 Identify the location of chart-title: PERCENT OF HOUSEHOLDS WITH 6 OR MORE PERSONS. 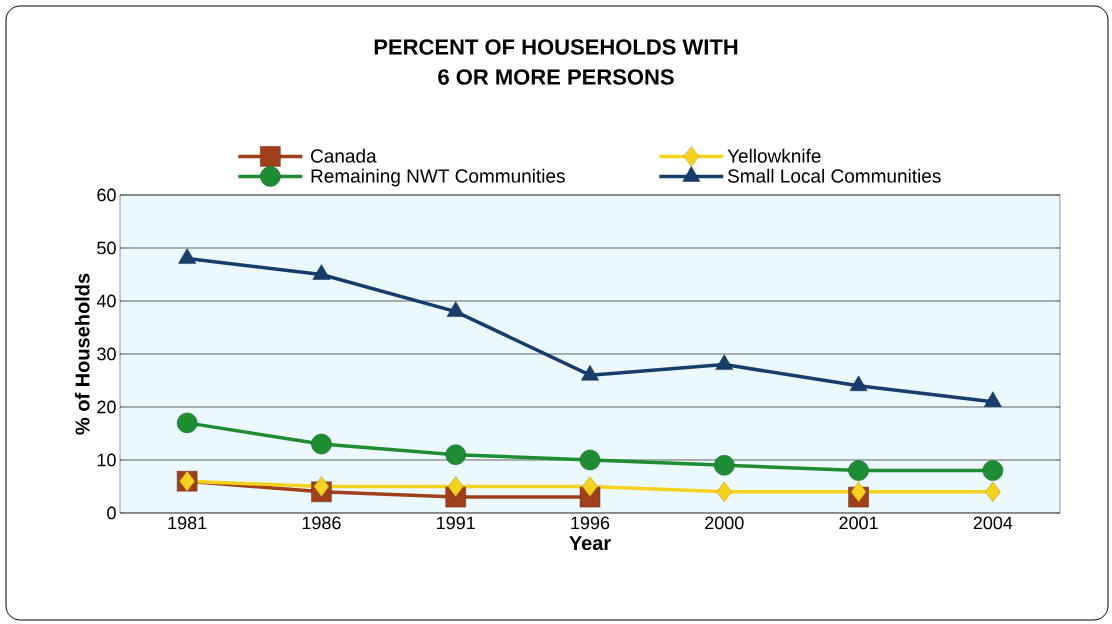
(556, 62).